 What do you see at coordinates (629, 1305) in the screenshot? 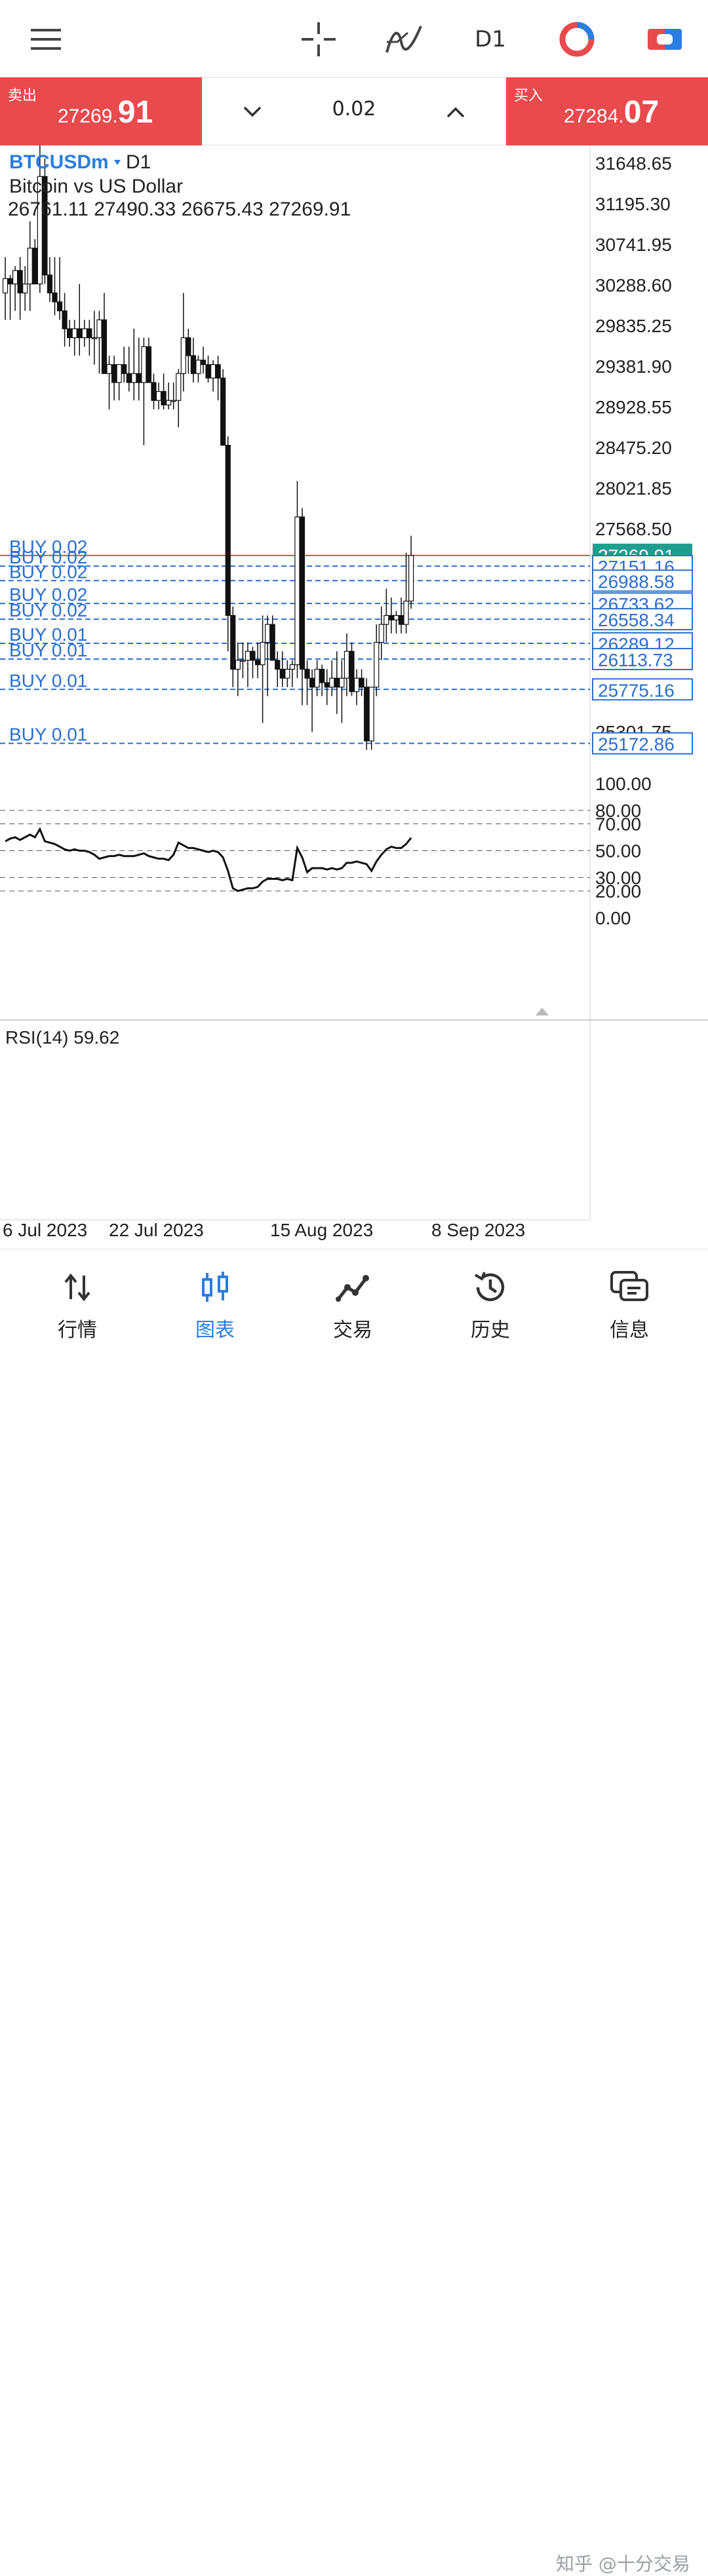
I see `nav-messages: 信息` at bounding box center [629, 1305].